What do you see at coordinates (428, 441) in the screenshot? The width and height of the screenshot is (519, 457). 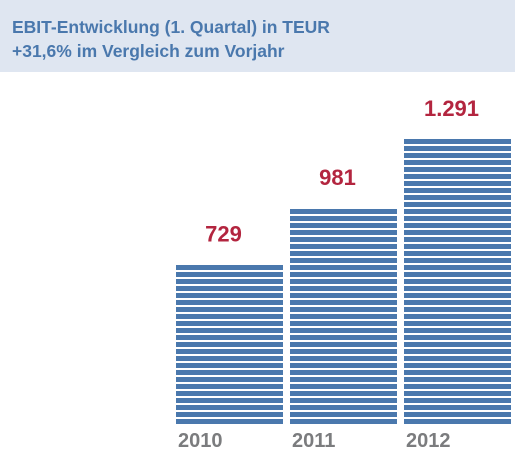 I see `x-tick-label-2012: 2012` at bounding box center [428, 441].